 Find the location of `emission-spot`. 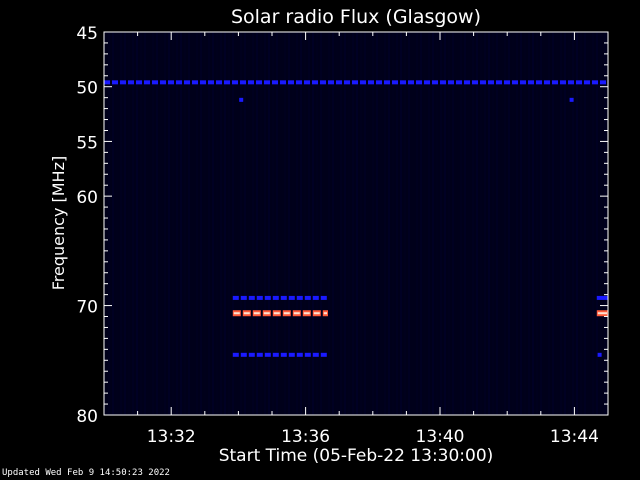

emission-spot is located at coordinates (241, 99).